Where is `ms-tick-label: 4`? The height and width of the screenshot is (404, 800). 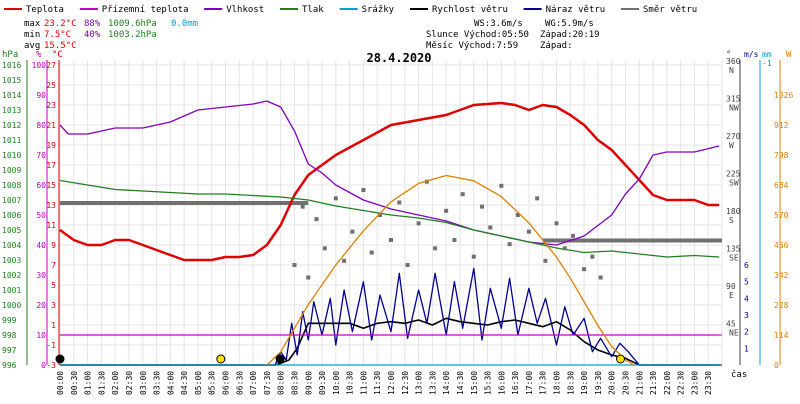 ms-tick-label: 4 is located at coordinates (746, 298).